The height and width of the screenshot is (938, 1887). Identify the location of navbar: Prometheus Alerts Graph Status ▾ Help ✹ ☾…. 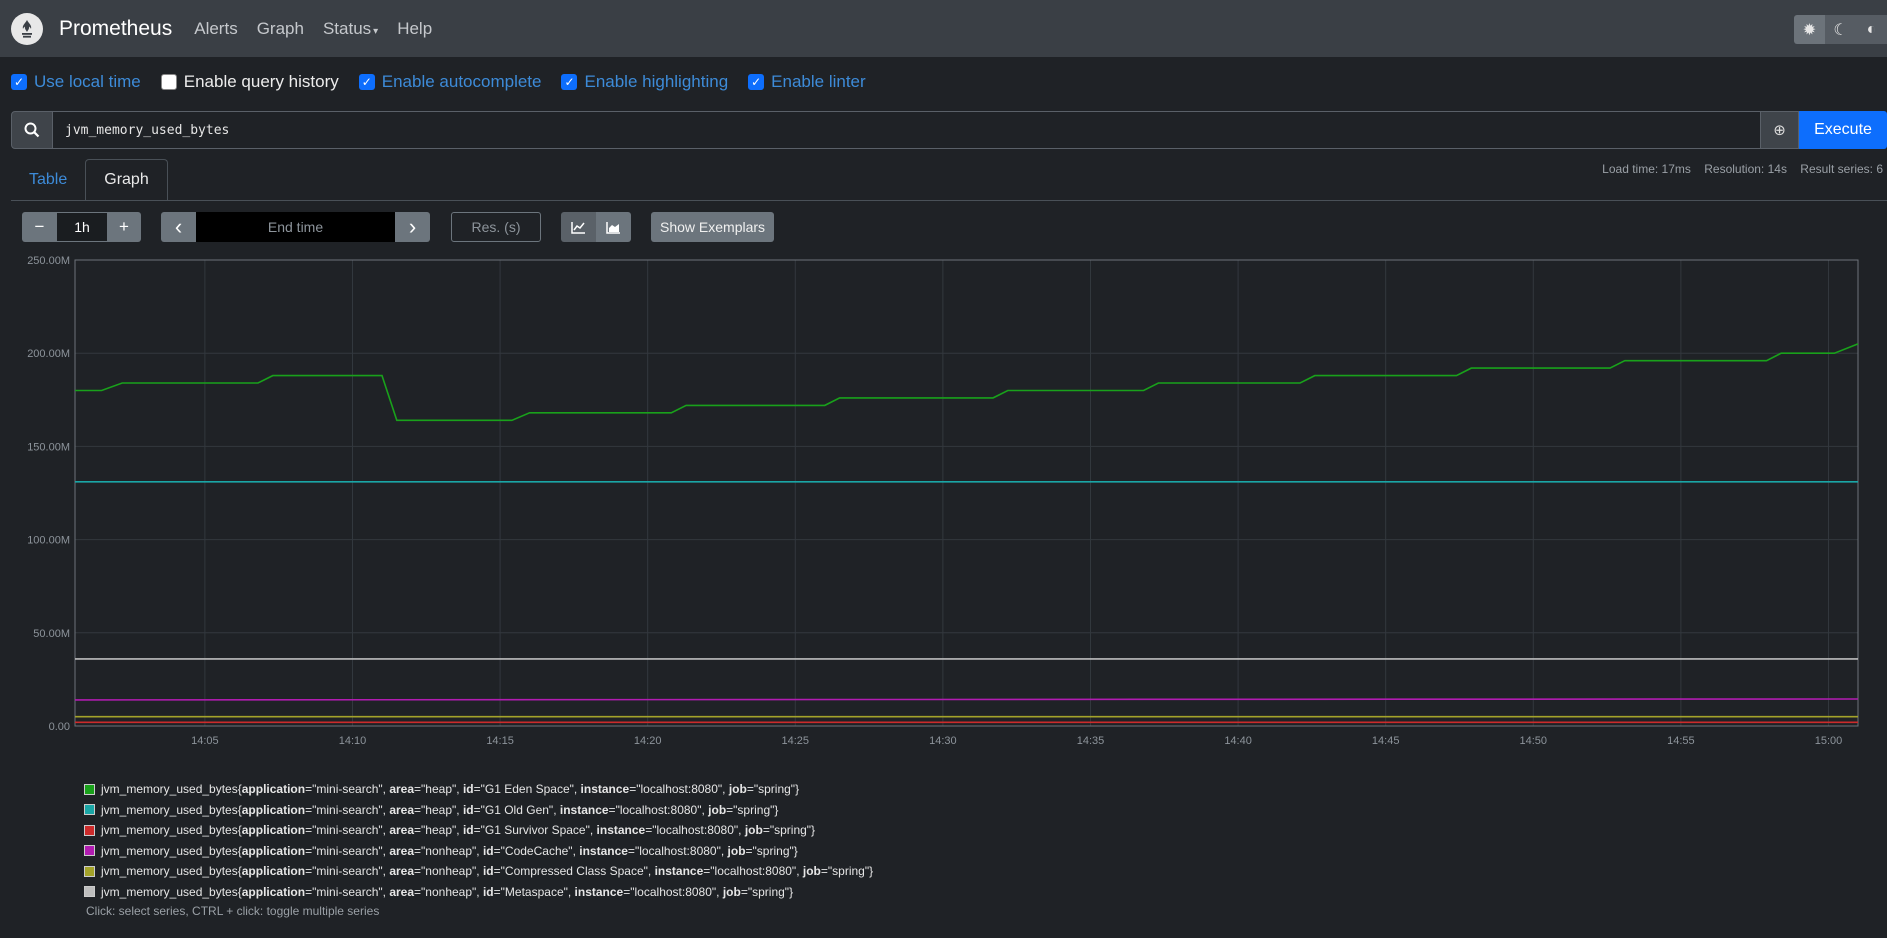
(943, 28).